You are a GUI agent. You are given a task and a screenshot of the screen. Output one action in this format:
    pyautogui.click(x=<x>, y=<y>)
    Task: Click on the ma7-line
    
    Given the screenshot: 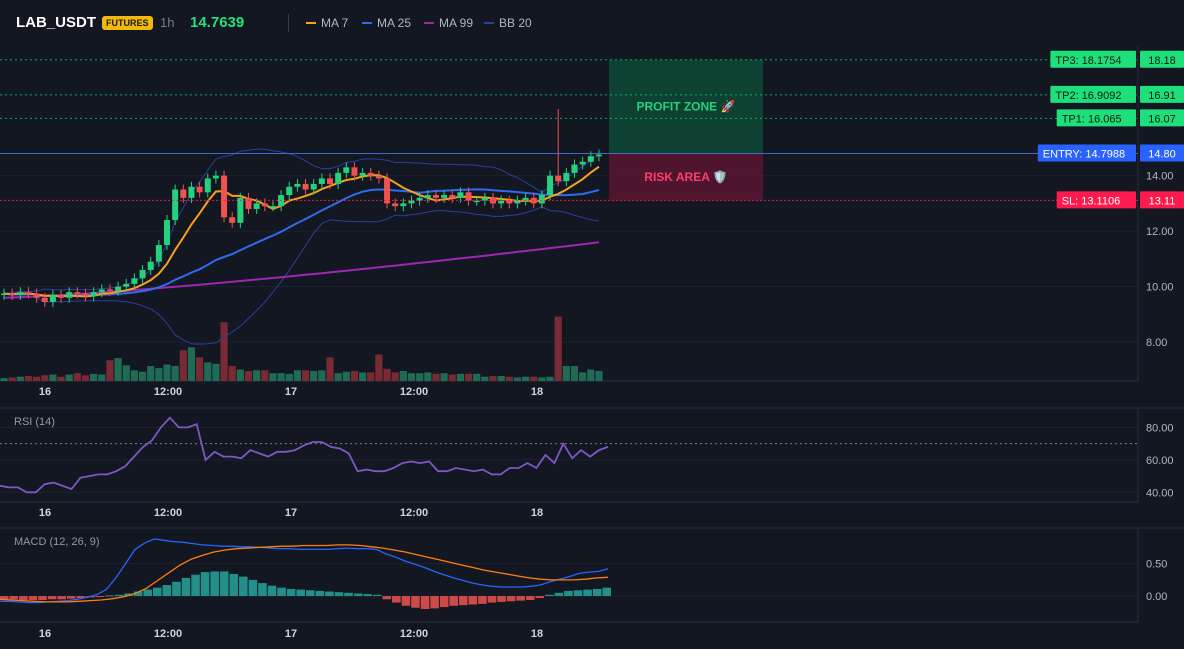 What is the action you would take?
    pyautogui.click(x=301, y=231)
    